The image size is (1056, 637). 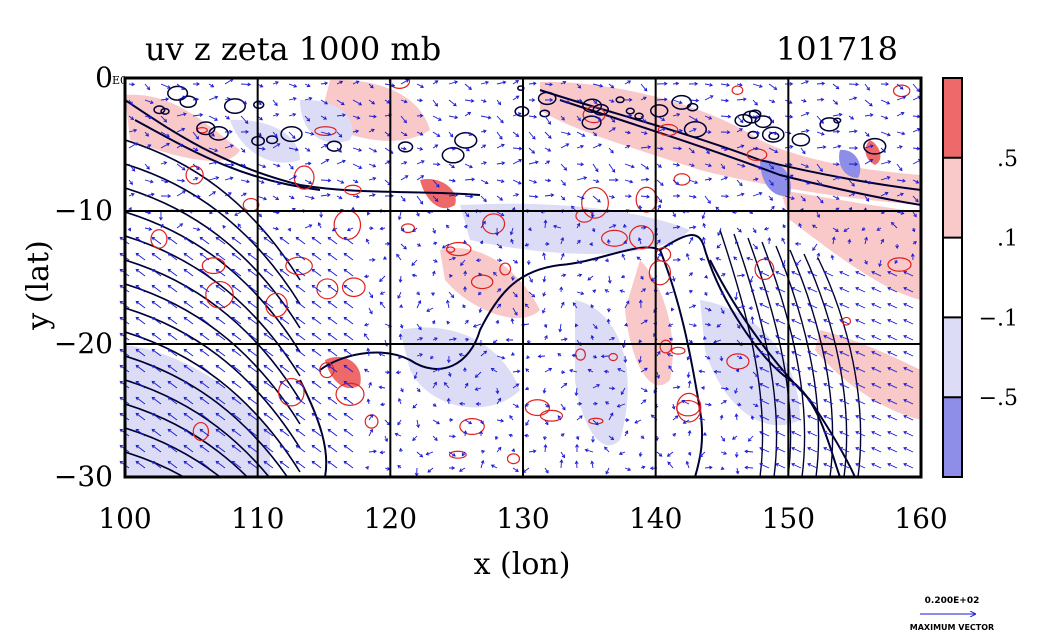 What do you see at coordinates (343, 372) in the screenshot?
I see `zeta-patch` at bounding box center [343, 372].